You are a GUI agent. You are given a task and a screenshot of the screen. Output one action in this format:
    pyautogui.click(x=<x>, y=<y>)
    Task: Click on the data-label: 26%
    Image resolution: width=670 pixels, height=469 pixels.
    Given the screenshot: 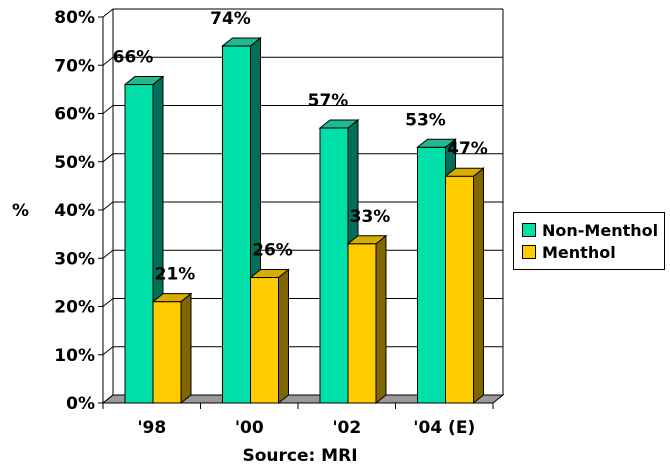 What is the action you would take?
    pyautogui.click(x=272, y=251)
    